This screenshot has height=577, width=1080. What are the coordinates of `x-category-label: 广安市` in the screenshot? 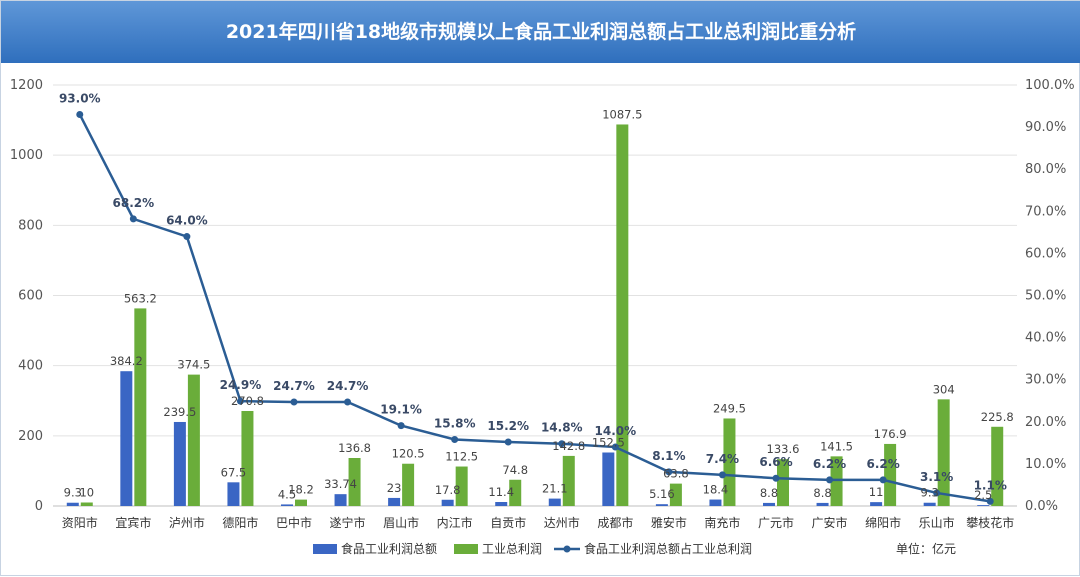 It's located at (830, 522).